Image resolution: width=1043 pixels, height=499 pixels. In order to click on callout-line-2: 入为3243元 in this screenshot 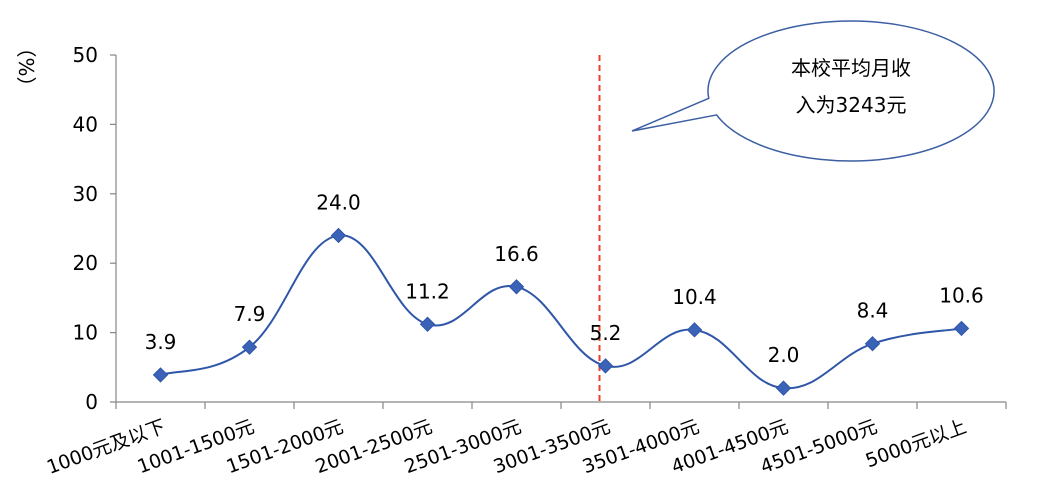, I will do `click(851, 105)`.